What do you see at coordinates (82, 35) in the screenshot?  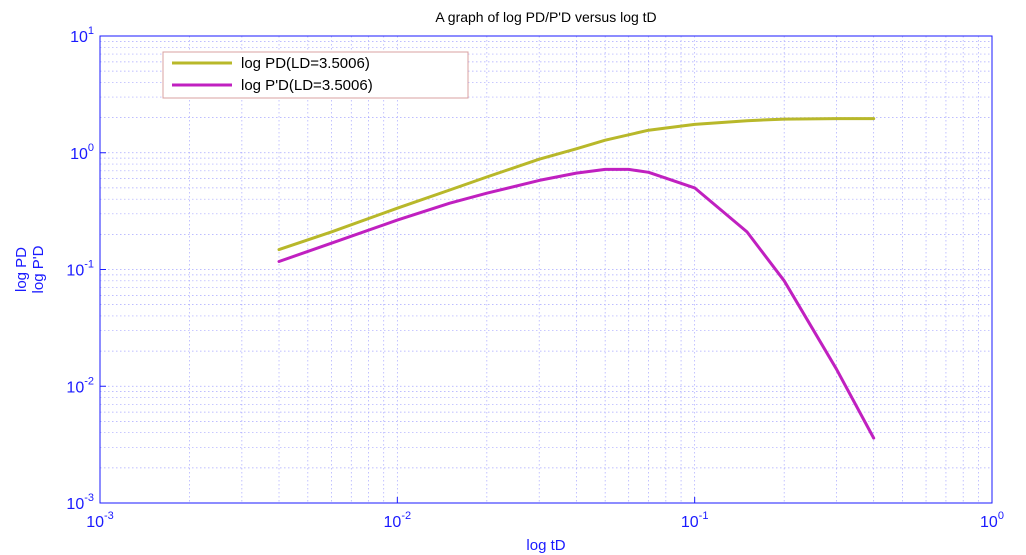 I see `y-tick-label: 10¹` at bounding box center [82, 35].